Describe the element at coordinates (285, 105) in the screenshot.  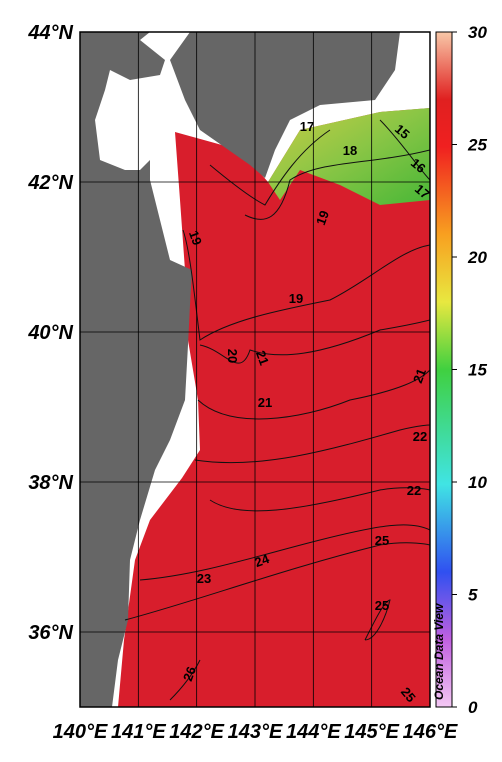
I see `land-hokkaido` at that location.